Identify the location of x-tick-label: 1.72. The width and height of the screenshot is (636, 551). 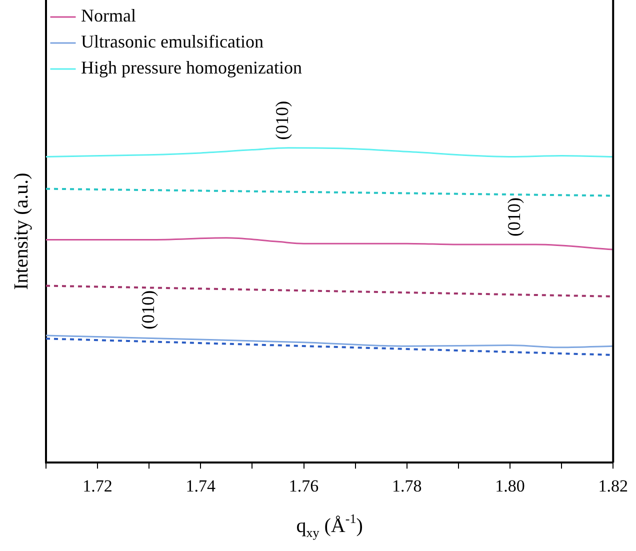
(97, 486).